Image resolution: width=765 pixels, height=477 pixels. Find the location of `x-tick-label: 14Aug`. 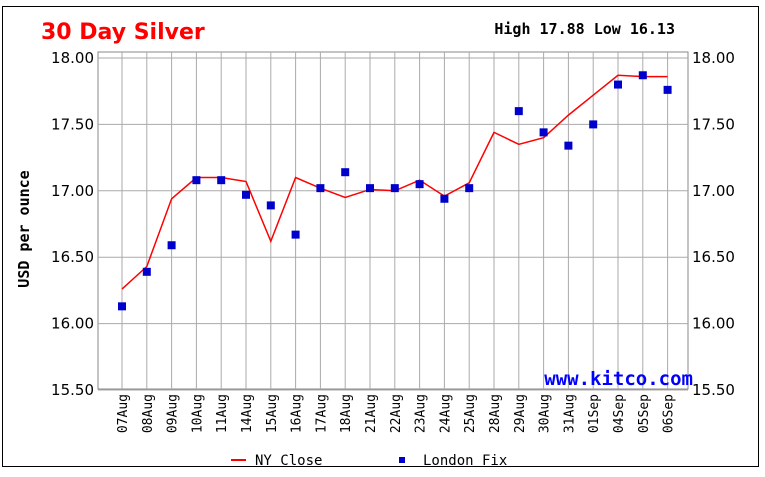

x-tick-label: 14Aug is located at coordinates (247, 413).